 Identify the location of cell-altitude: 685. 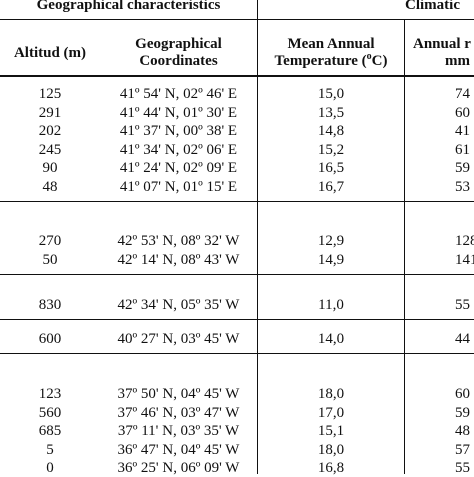
(50, 431).